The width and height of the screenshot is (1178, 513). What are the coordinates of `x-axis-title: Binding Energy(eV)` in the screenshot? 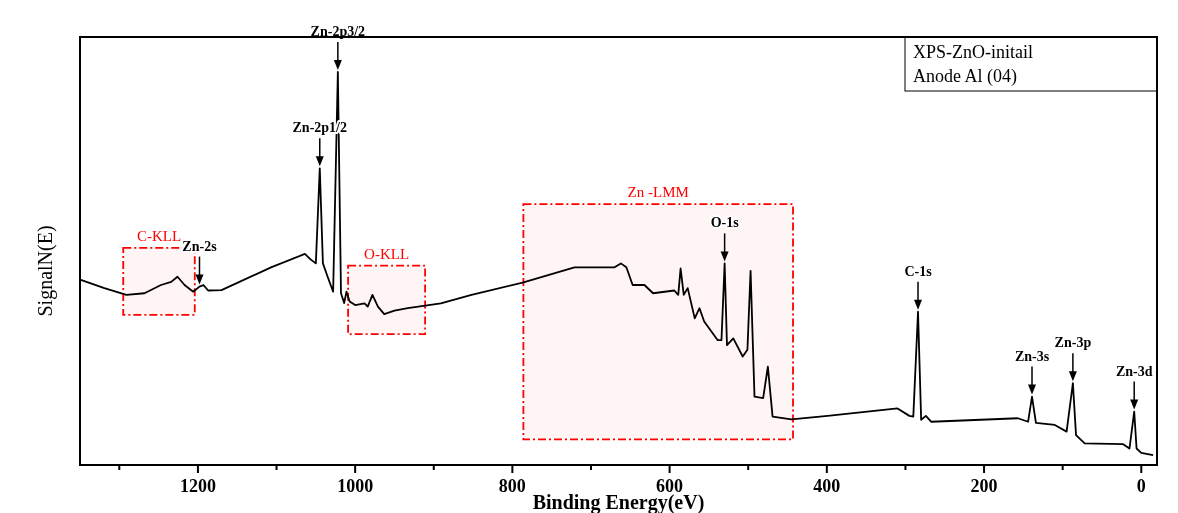 It's located at (618, 502).